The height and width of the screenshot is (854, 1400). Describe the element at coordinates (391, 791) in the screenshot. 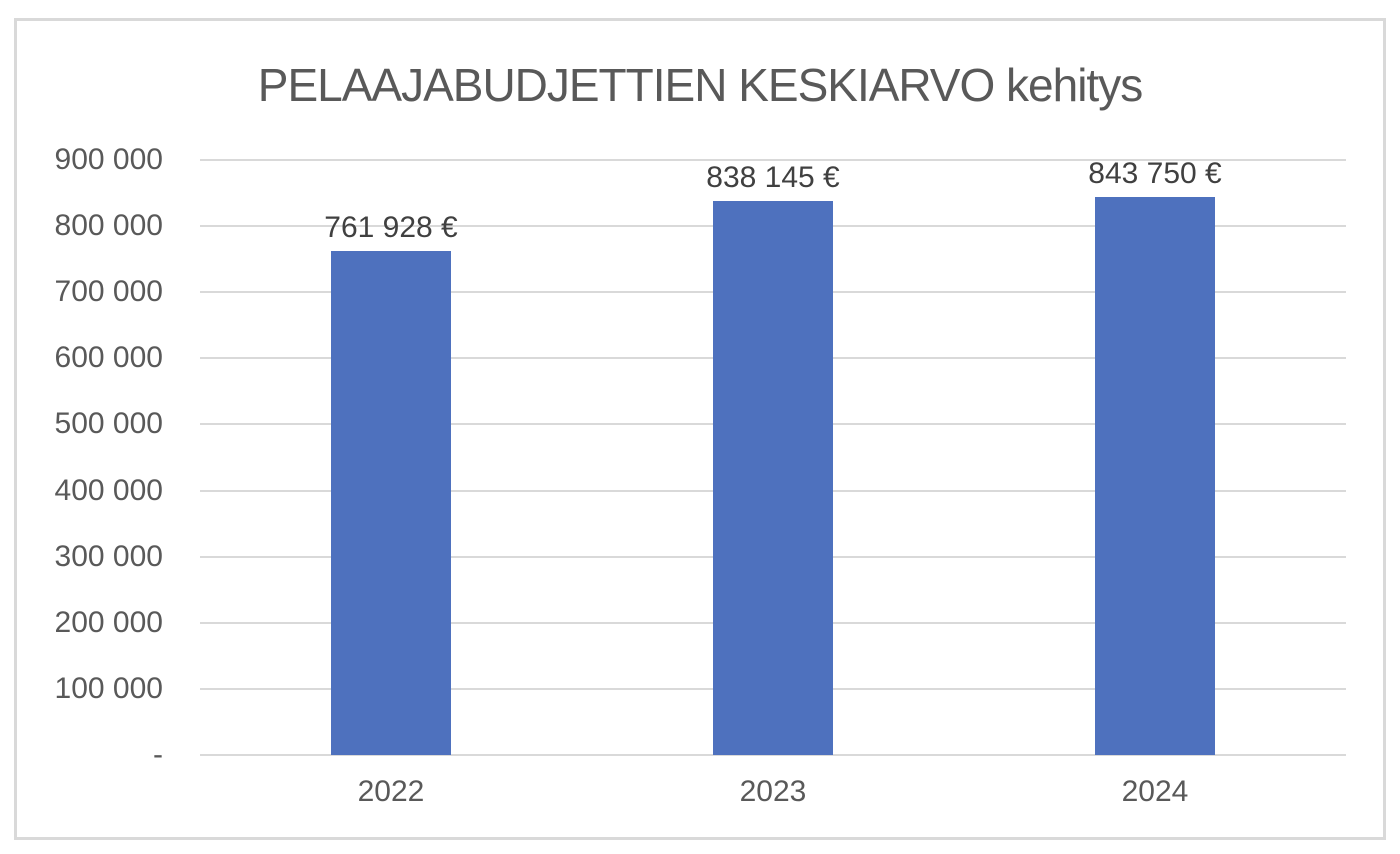

I see `x-tick-label: 2022` at that location.